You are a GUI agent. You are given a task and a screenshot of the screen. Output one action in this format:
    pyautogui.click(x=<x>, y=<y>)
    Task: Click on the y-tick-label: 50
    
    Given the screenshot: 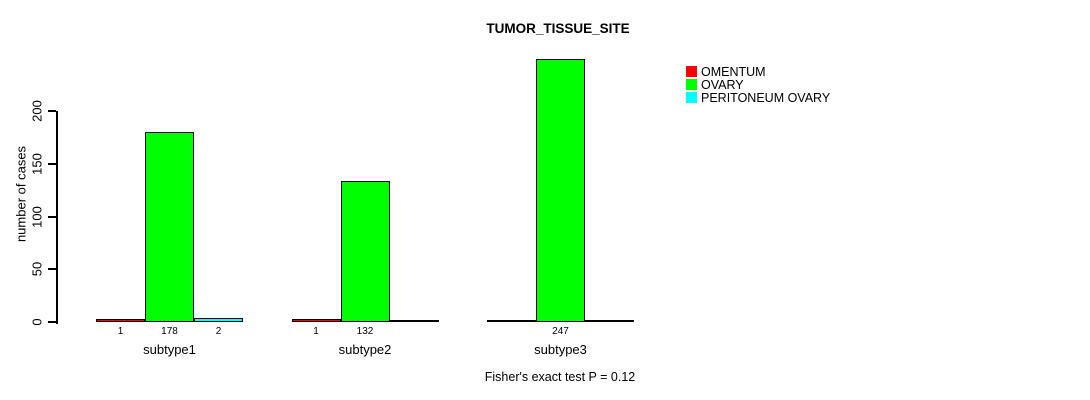 What is the action you would take?
    pyautogui.click(x=37, y=269)
    